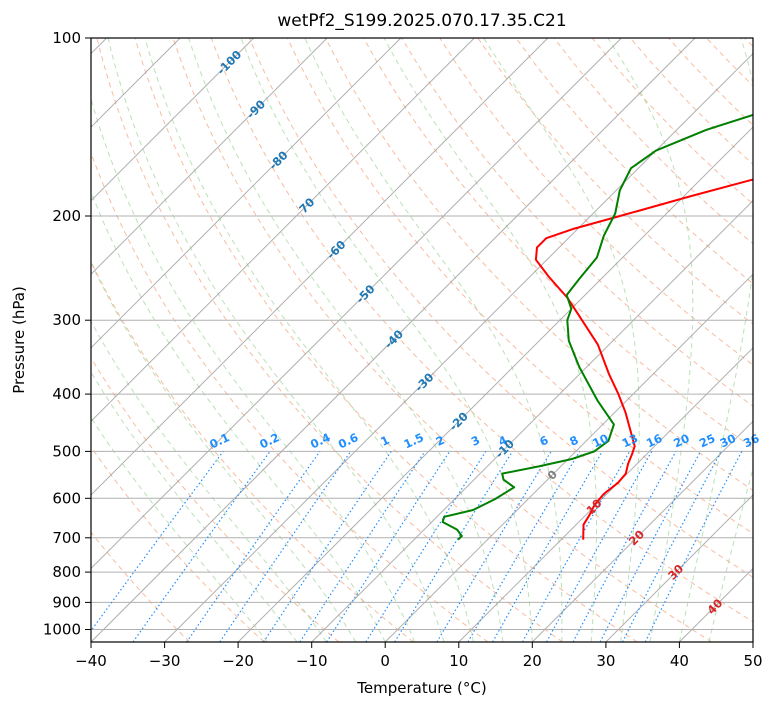 The width and height of the screenshot is (775, 708). I want to click on y-tick-label: 300, so click(66, 320).